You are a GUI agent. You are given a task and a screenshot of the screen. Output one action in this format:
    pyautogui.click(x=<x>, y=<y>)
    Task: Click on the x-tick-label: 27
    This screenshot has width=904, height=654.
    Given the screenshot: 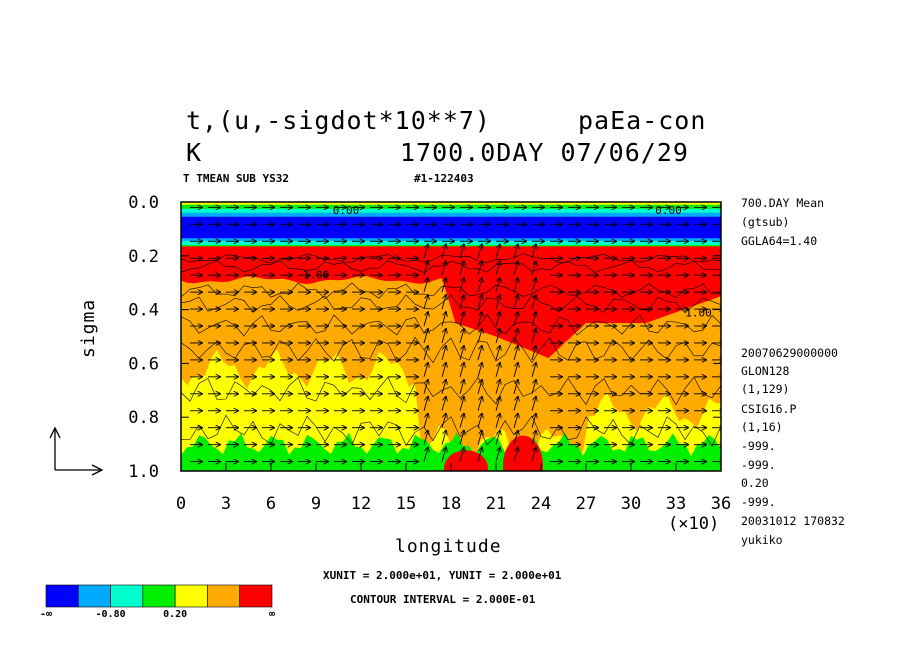 What is the action you would take?
    pyautogui.click(x=586, y=504)
    